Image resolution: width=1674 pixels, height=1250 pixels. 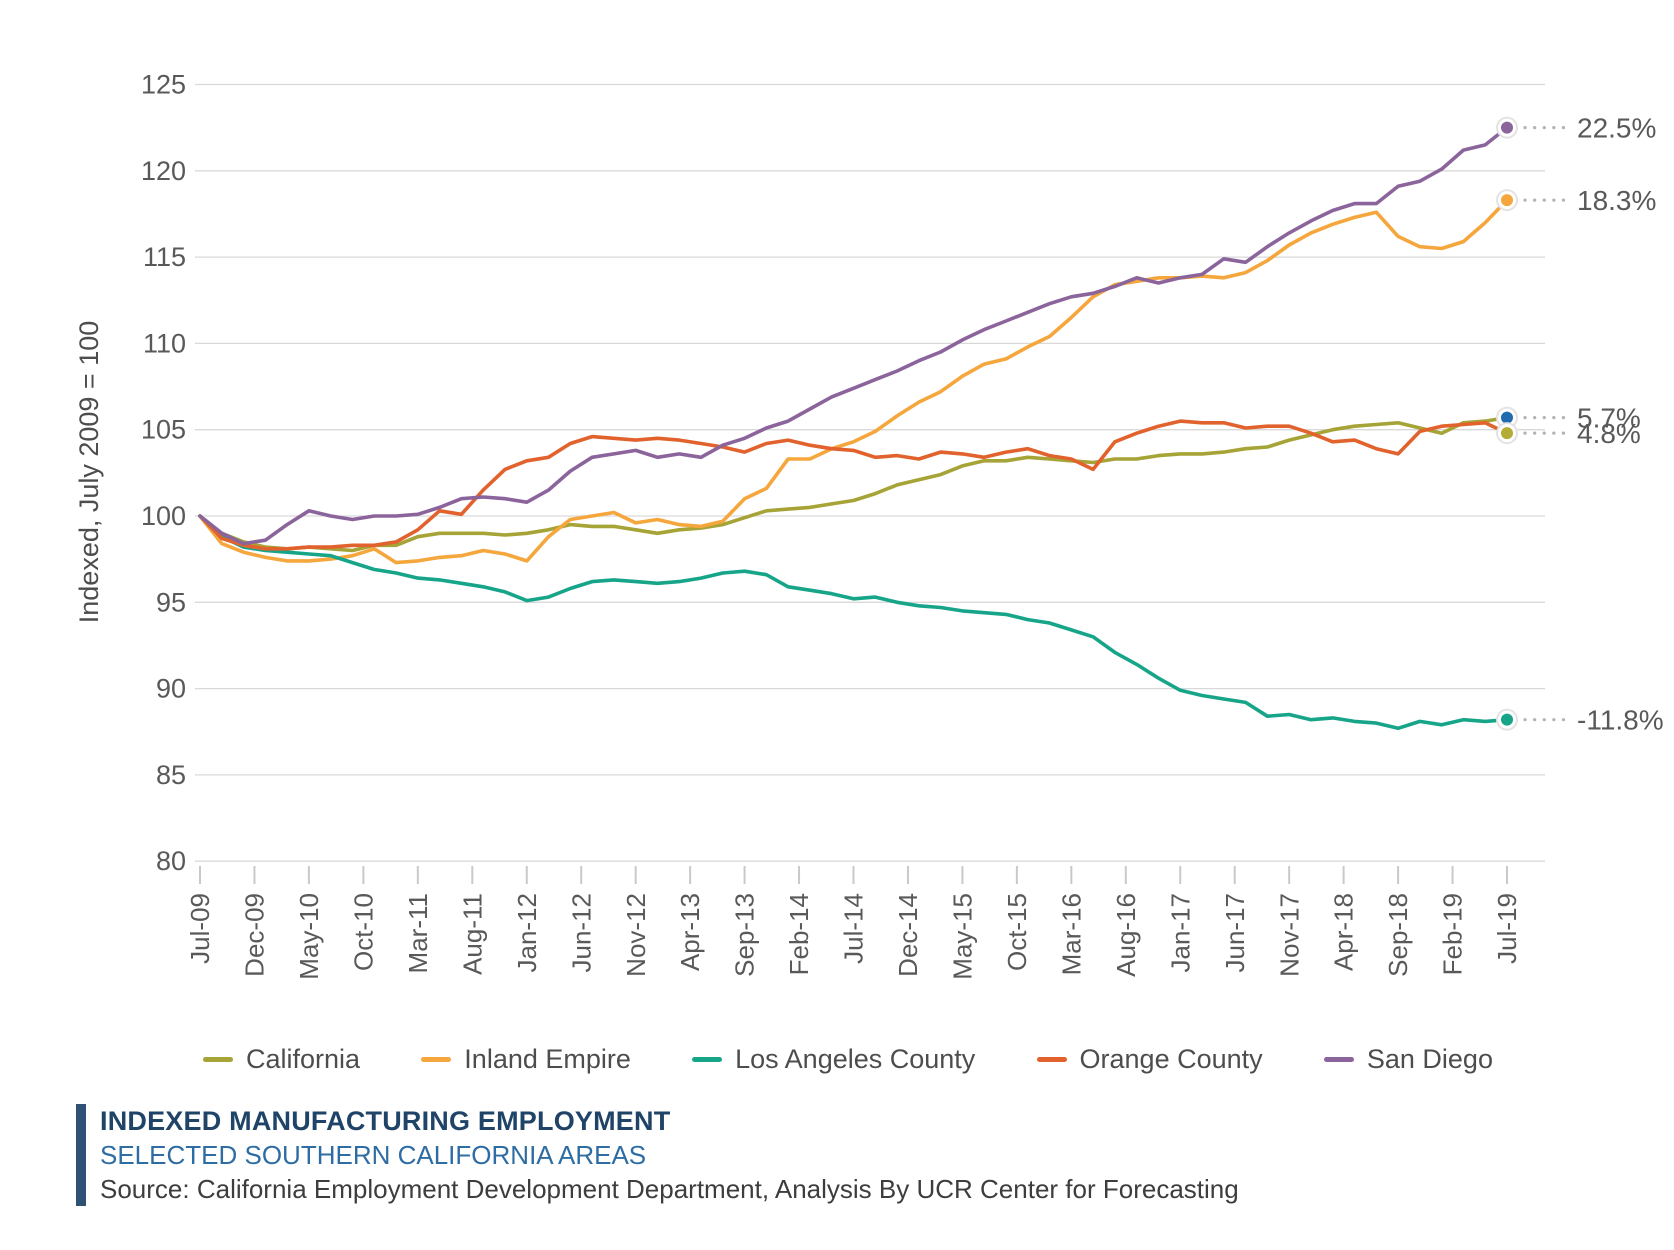 What do you see at coordinates (163, 85) in the screenshot?
I see `y-tick-label-125: 125` at bounding box center [163, 85].